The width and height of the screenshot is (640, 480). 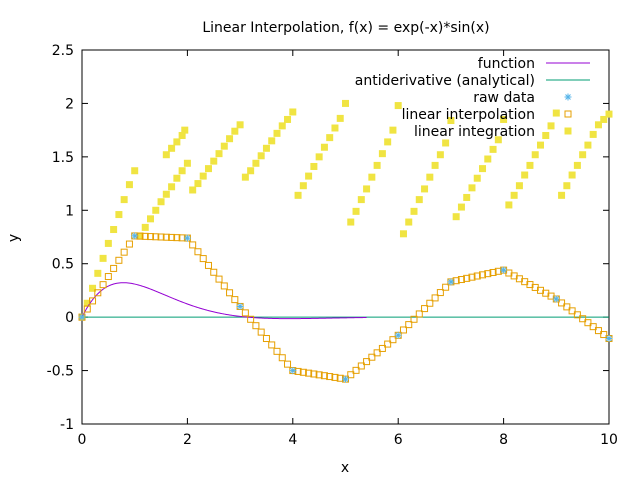 I want to click on y-tick-label: 0, so click(x=69, y=318).